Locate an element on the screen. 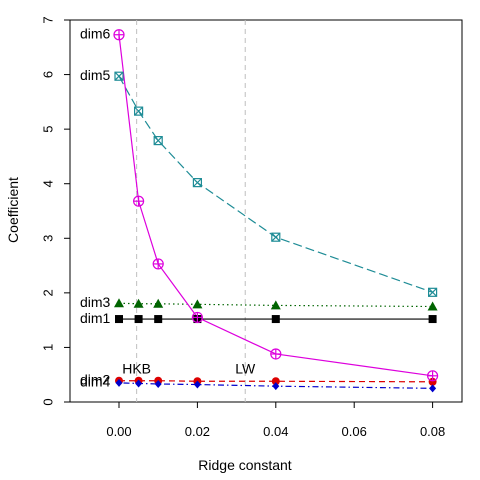 Image resolution: width=480 pixels, height=480 pixels. series-line-dim4 is located at coordinates (275, 385).